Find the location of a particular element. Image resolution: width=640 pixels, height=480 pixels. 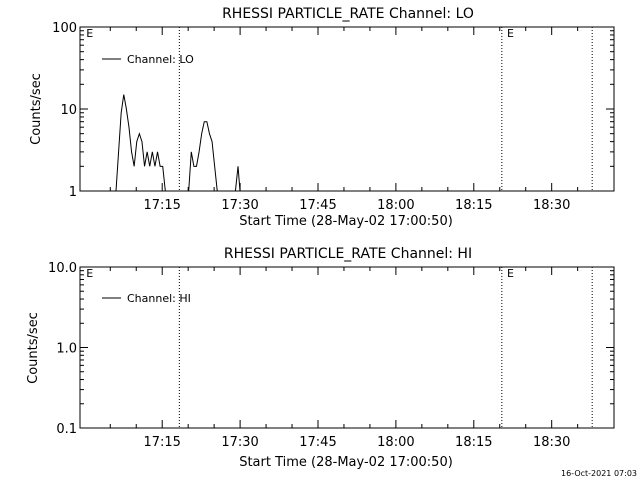

chart-title-hi: RHESSI PARTICLE_RATE Channel: HI is located at coordinates (348, 254).